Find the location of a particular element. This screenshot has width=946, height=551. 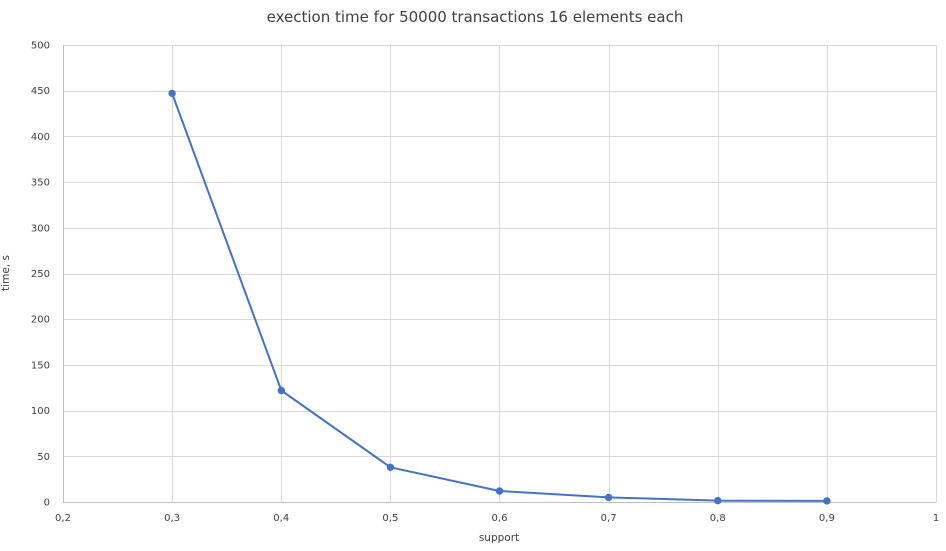

x-tick-label: 0,8 is located at coordinates (718, 518).